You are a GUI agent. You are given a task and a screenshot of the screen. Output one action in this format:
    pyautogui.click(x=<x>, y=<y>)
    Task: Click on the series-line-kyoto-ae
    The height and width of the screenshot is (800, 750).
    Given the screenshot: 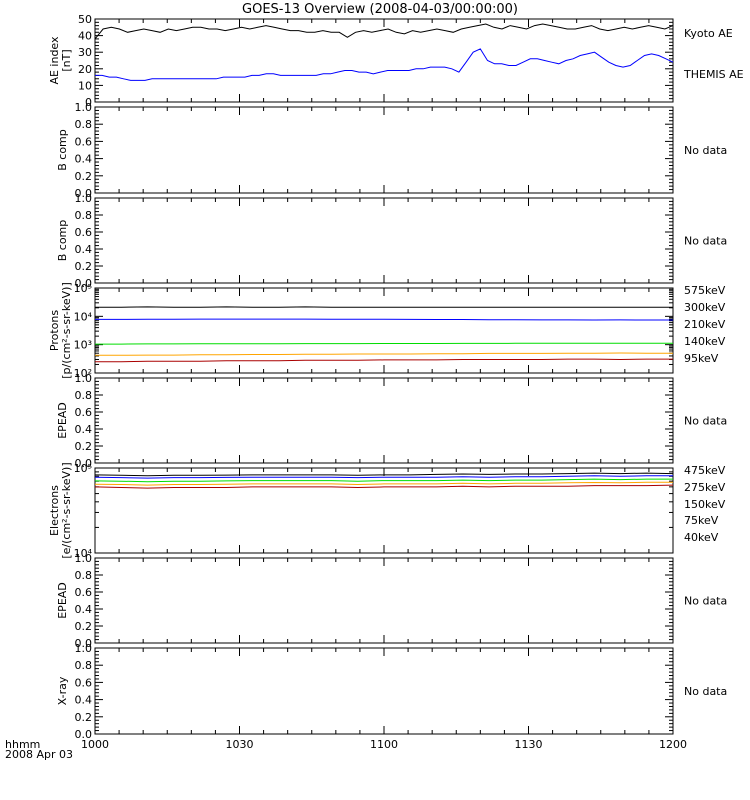 What is the action you would take?
    pyautogui.click(x=384, y=31)
    